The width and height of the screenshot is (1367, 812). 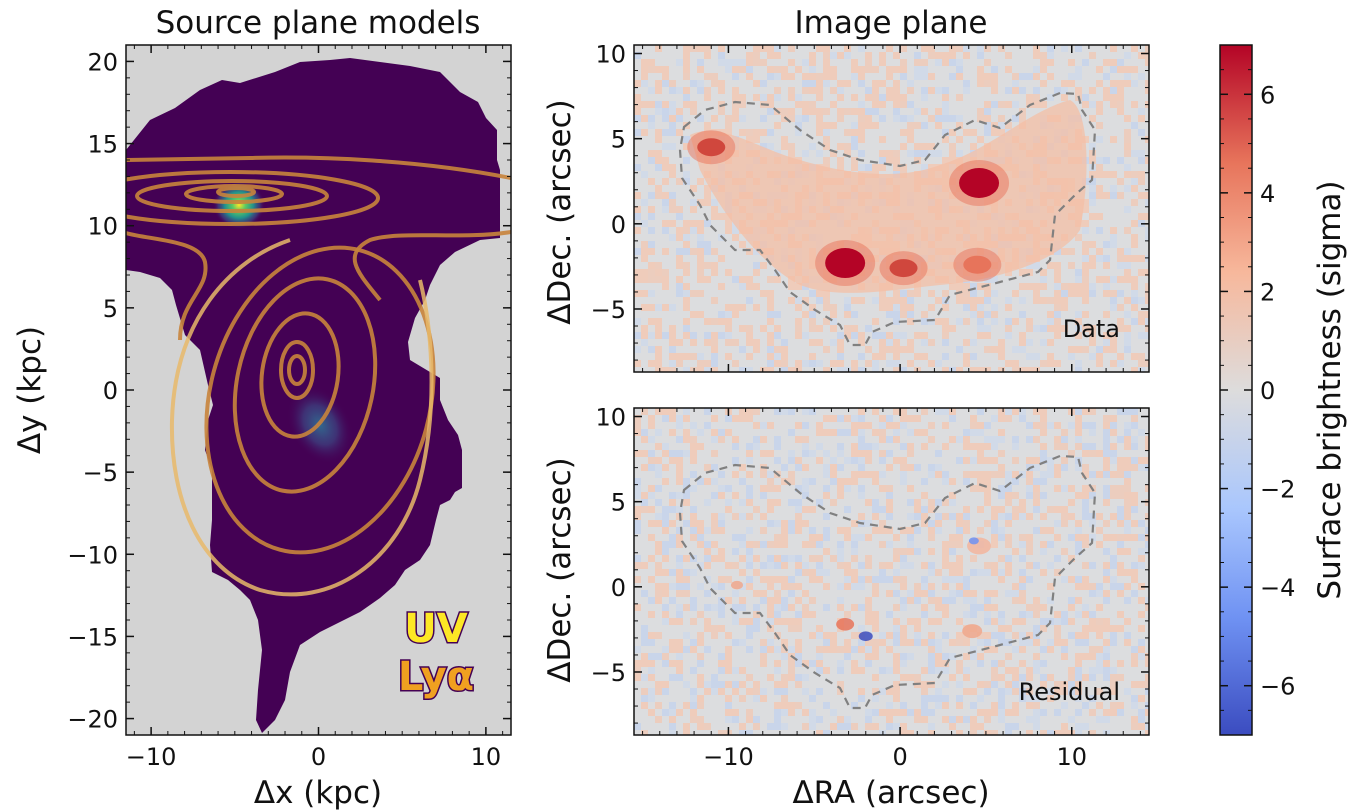 I want to click on residual-feature, so click(x=972, y=631).